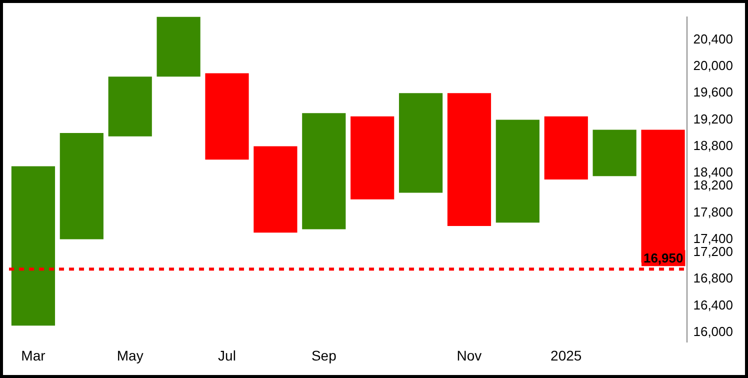 The image size is (748, 378). What do you see at coordinates (130, 355) in the screenshot?
I see `x-tick-label: May` at bounding box center [130, 355].